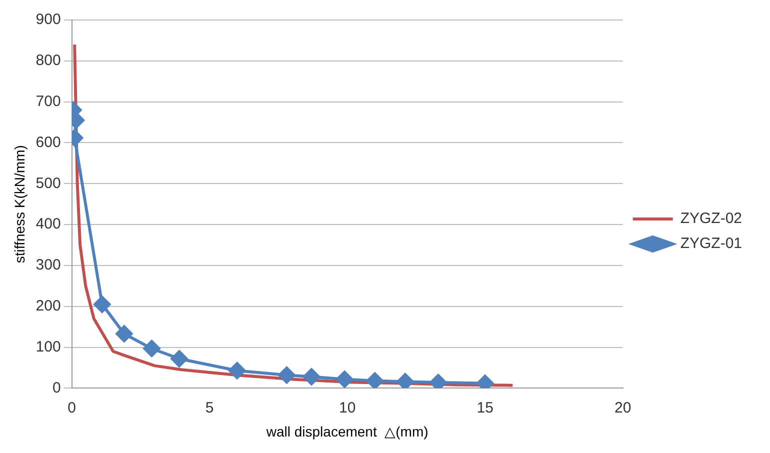 This screenshot has height=453, width=770. What do you see at coordinates (711, 243) in the screenshot?
I see `legend-label: ZYGZ-01` at bounding box center [711, 243].